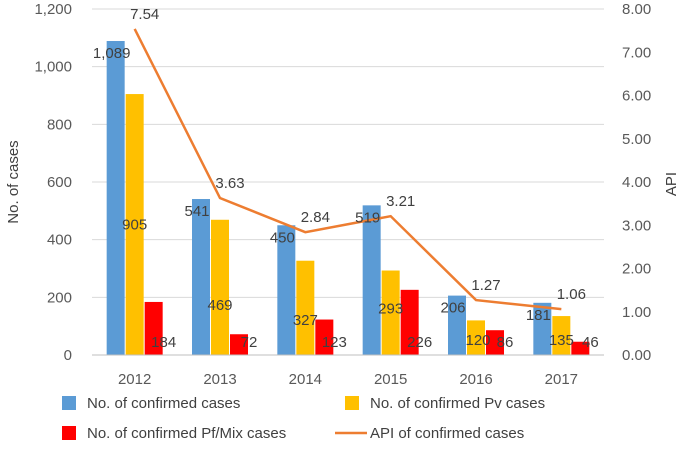  What do you see at coordinates (419, 342) in the screenshot?
I see `bar-data-label: 226` at bounding box center [419, 342].